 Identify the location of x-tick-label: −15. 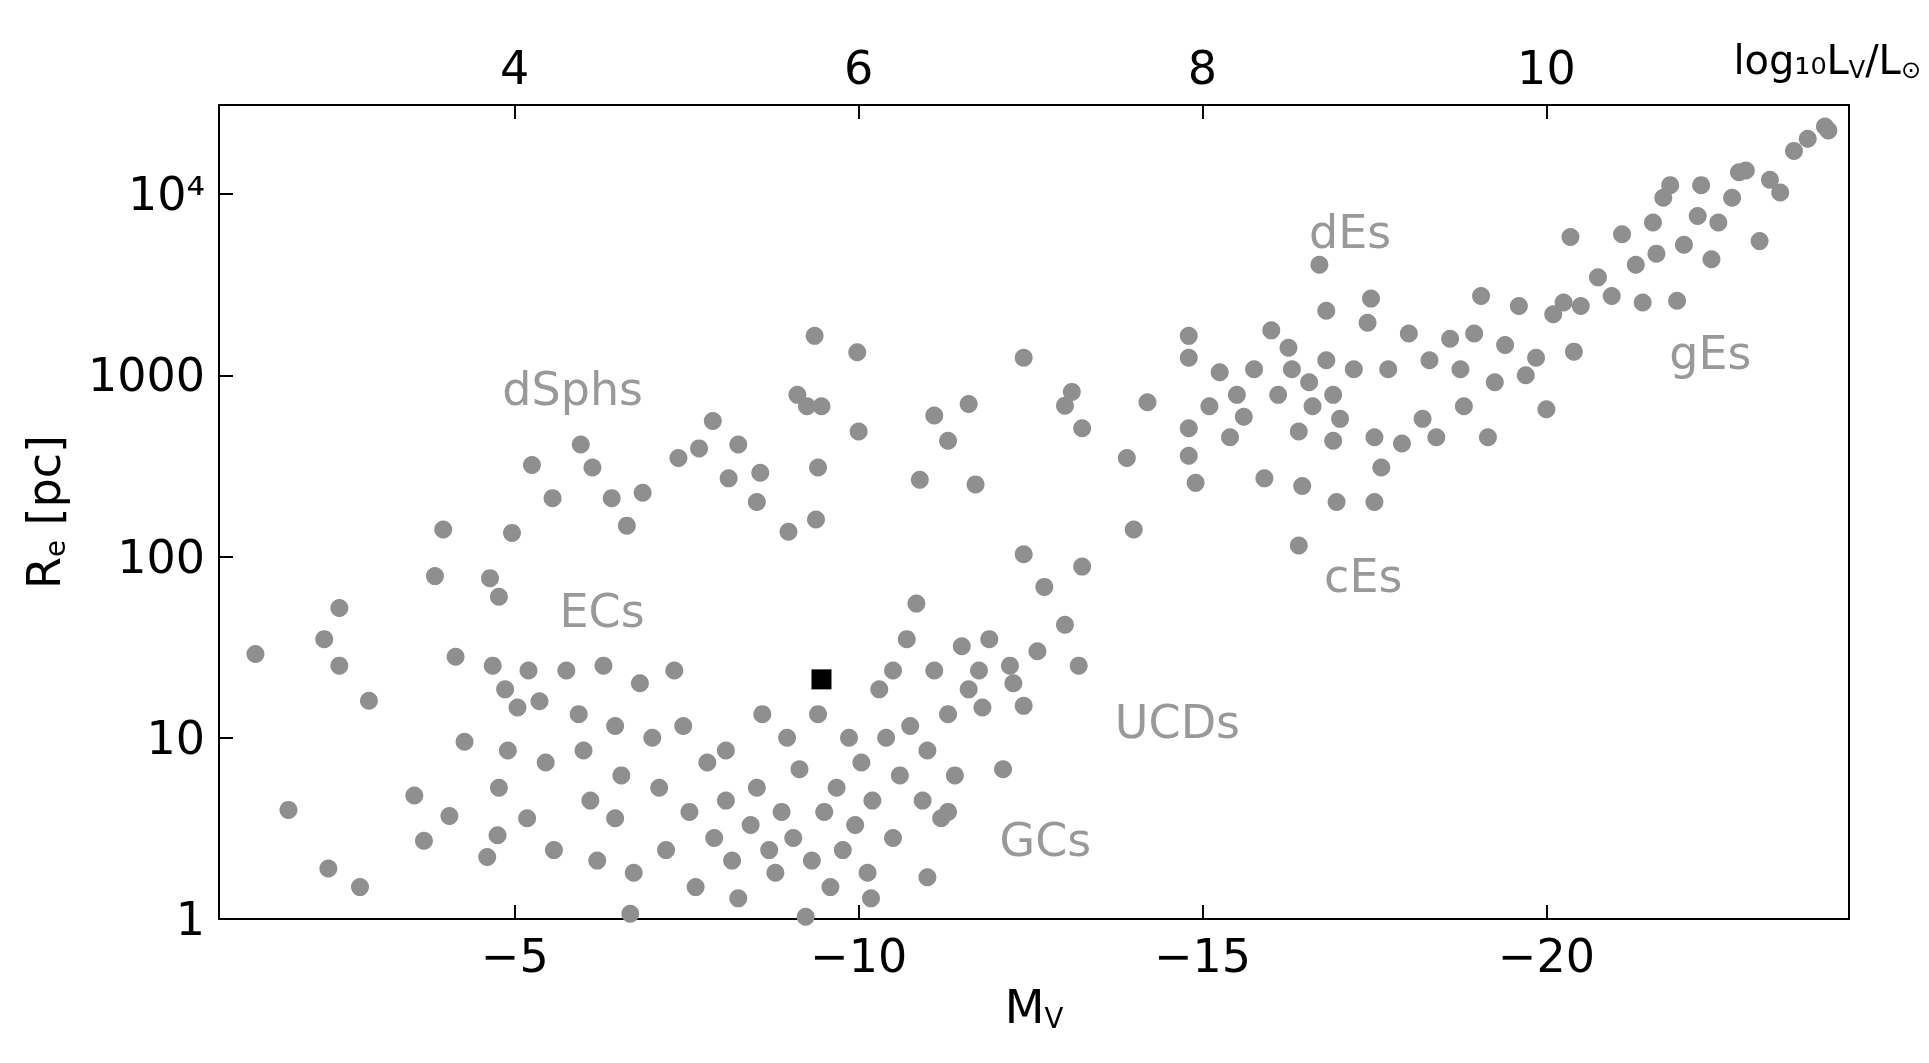
(1202, 956).